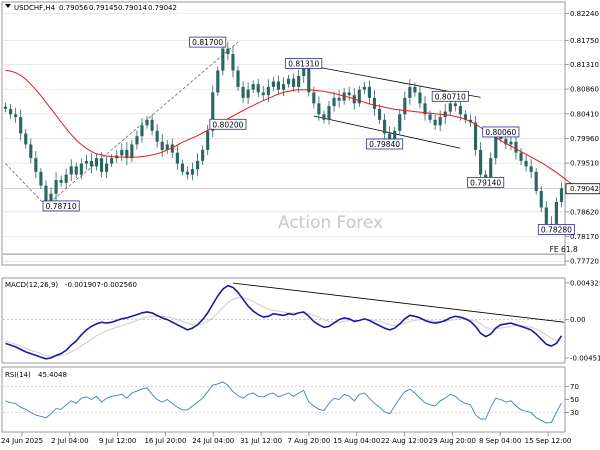 This screenshot has height=450, width=600. I want to click on rsi-line, so click(283, 402).